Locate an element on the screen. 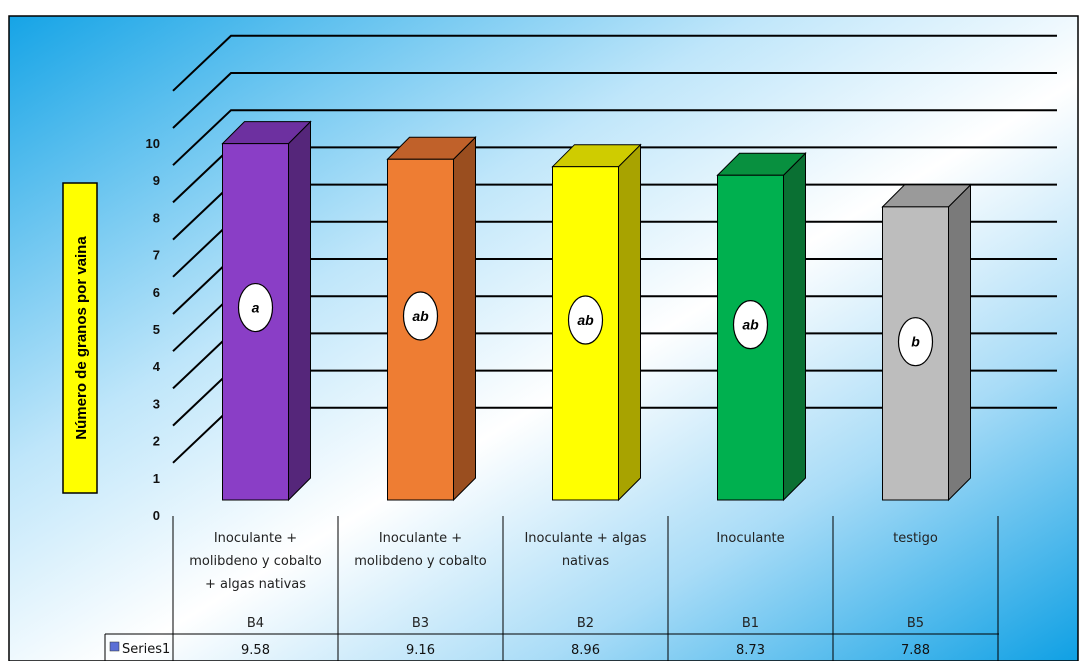 The height and width of the screenshot is (666, 1088). y-tick-label: 10 is located at coordinates (153, 143).